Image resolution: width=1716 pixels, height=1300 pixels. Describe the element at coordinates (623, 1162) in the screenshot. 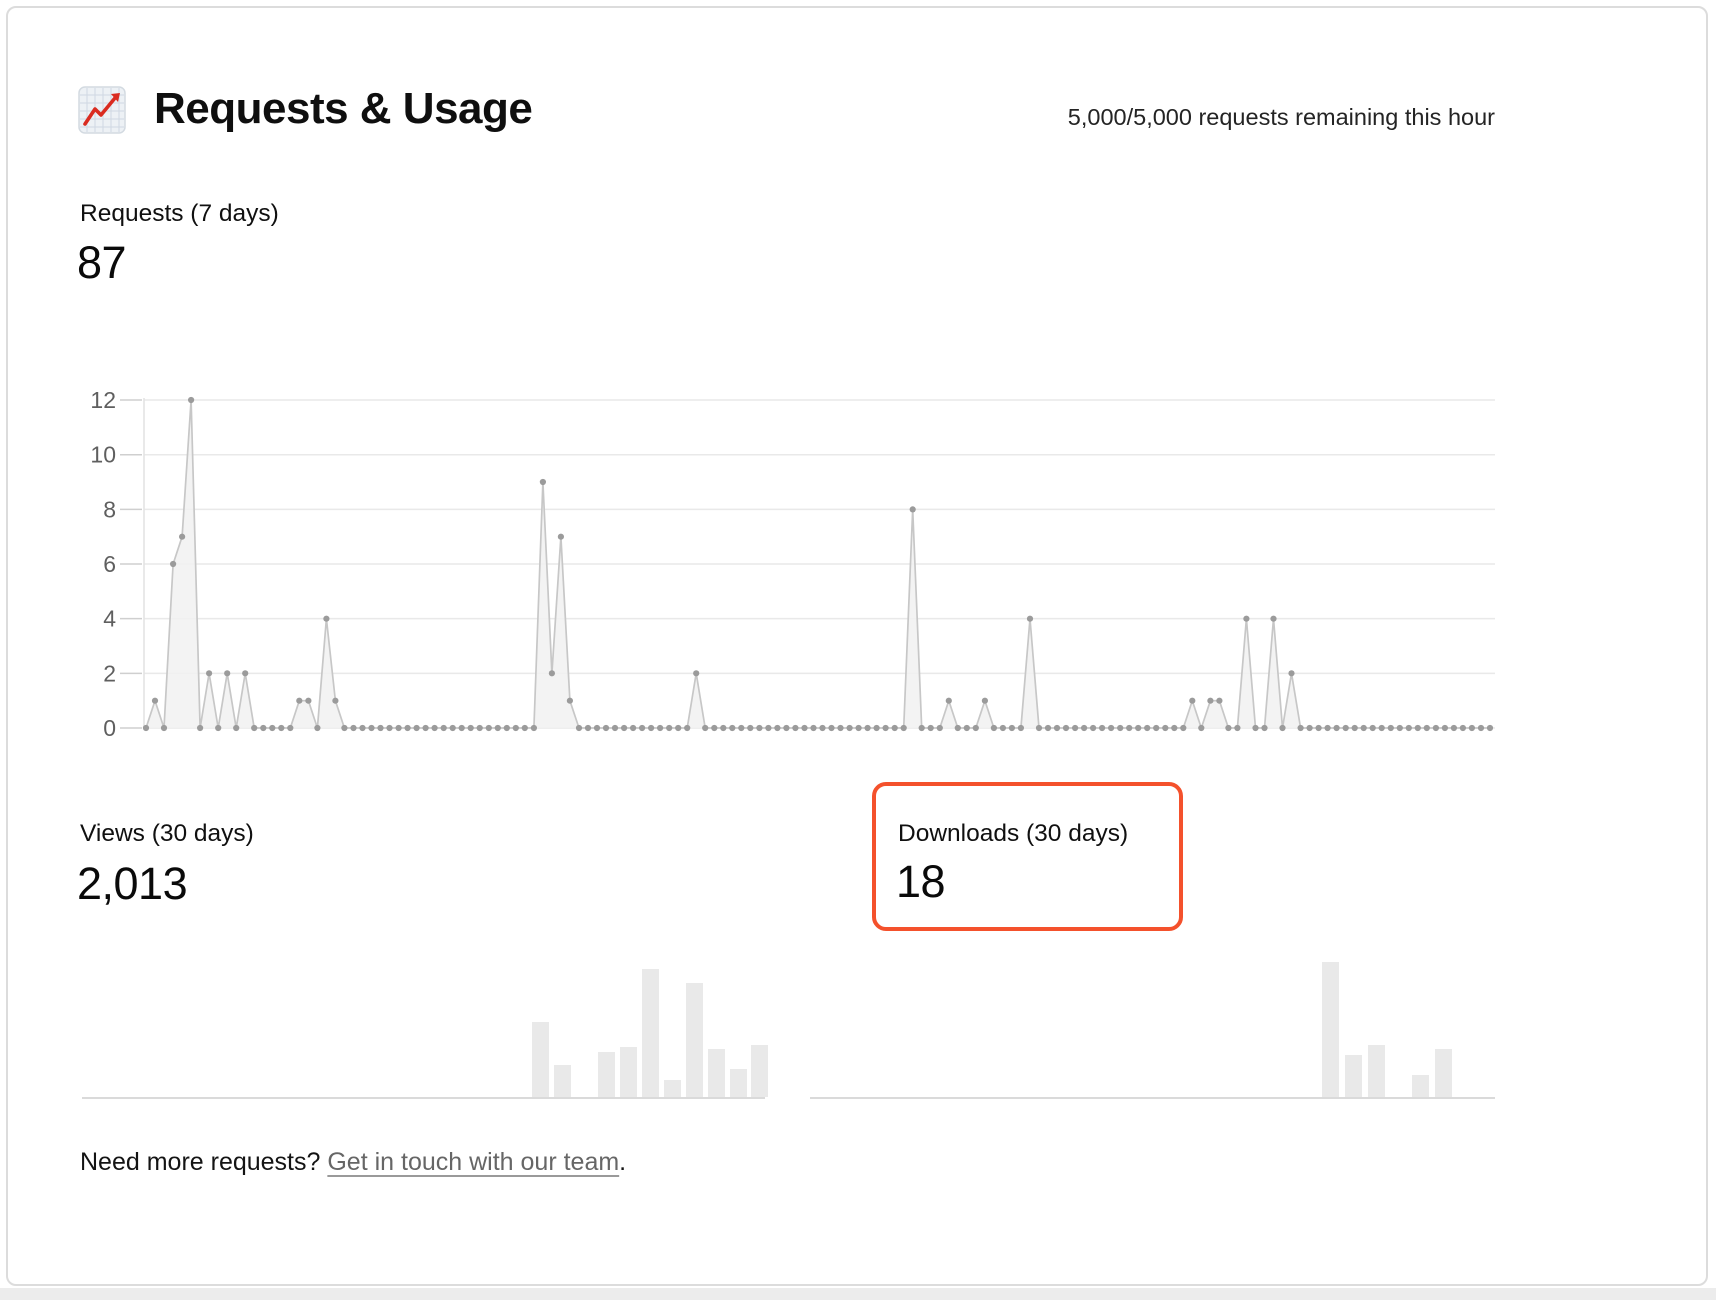

I see `footer-suffix: .` at that location.